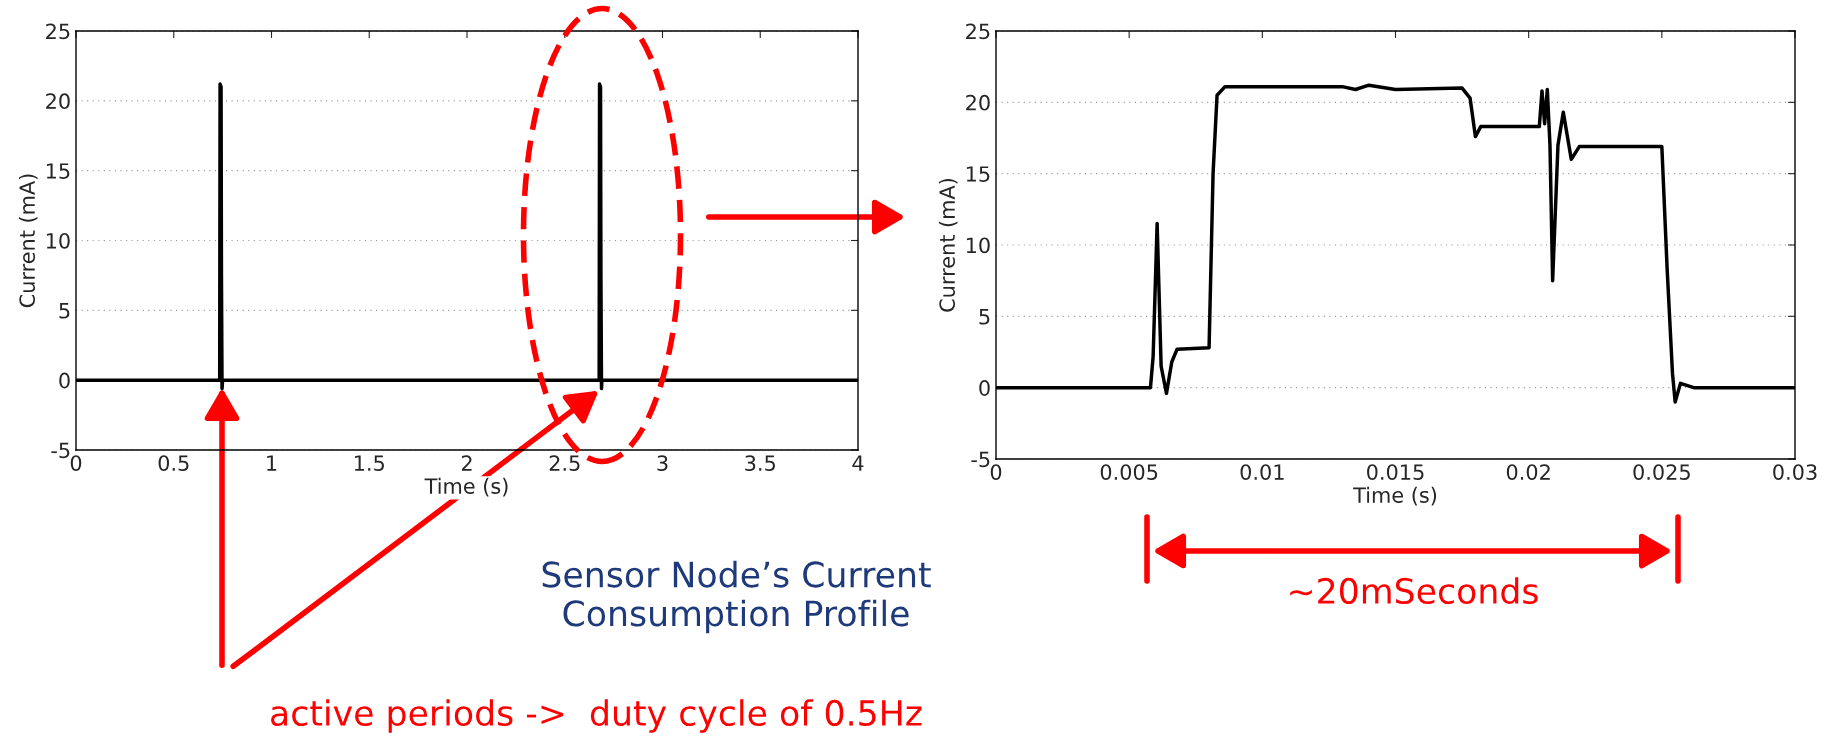  What do you see at coordinates (1661, 472) in the screenshot?
I see `x-tick-label: 0.025` at bounding box center [1661, 472].